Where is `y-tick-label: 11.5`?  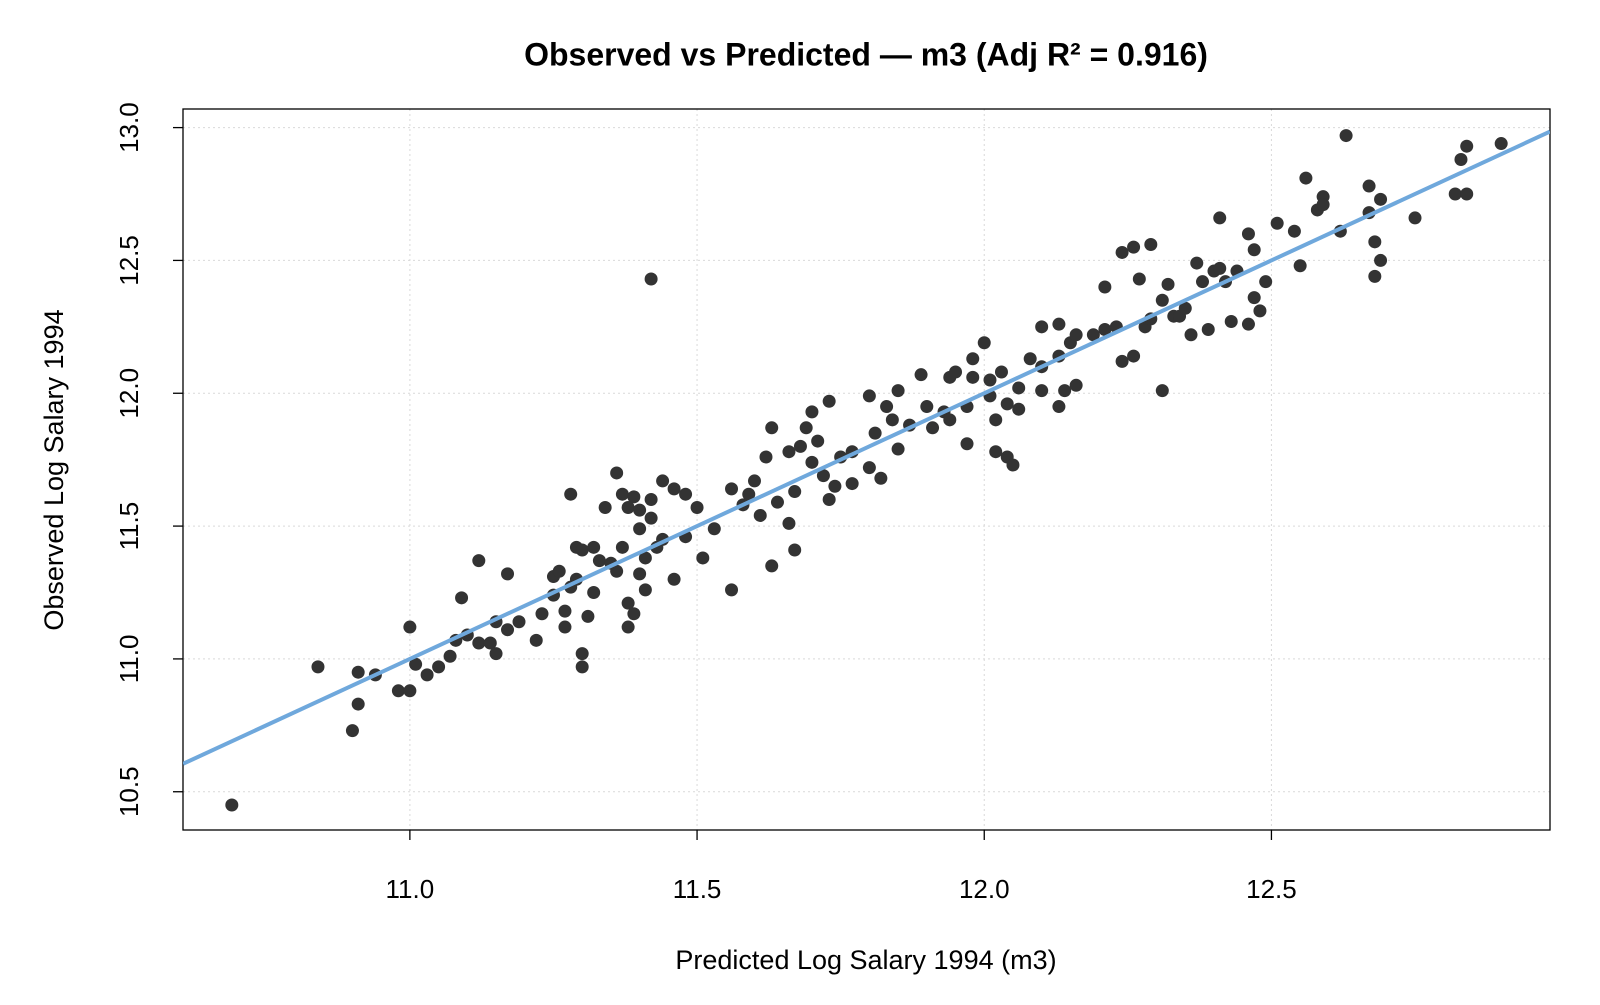 y-tick-label: 11.5 is located at coordinates (129, 526).